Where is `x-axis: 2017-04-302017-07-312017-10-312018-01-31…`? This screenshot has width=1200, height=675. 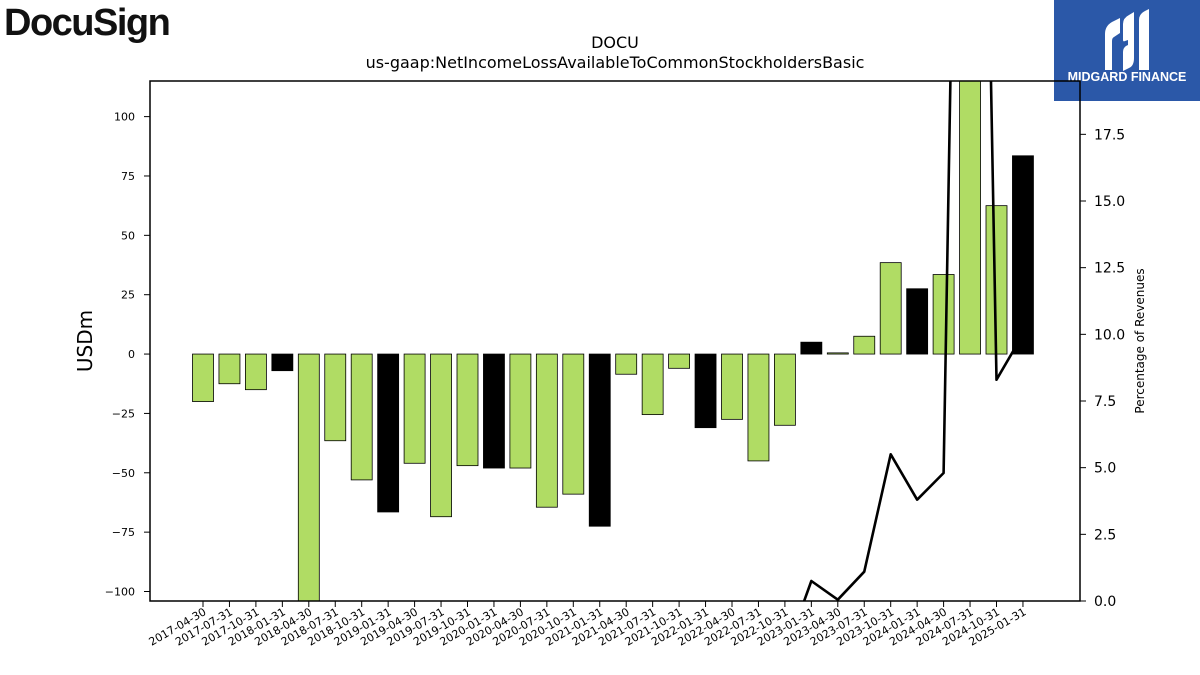 x-axis: 2017-04-302017-07-312017-10-312018-01-31… is located at coordinates (587, 625).